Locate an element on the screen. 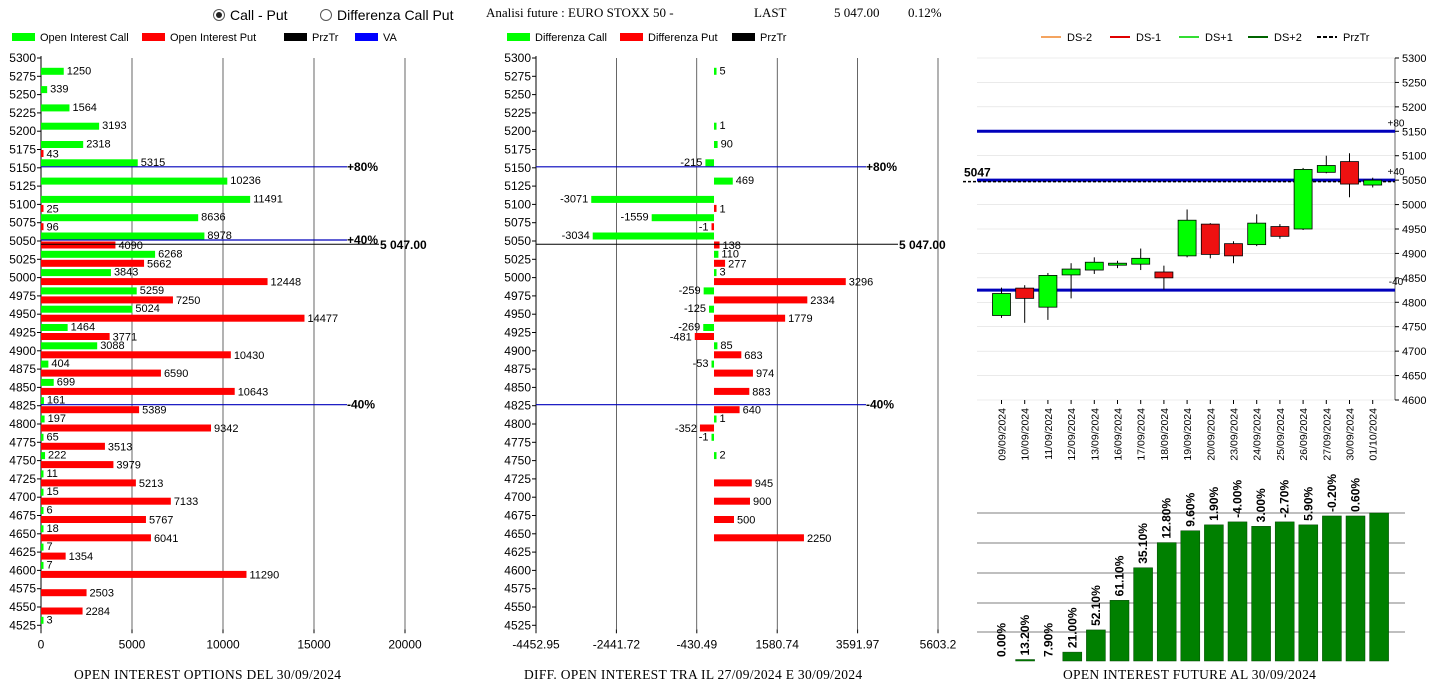  oi-x-tick-label: 0 is located at coordinates (41, 644).